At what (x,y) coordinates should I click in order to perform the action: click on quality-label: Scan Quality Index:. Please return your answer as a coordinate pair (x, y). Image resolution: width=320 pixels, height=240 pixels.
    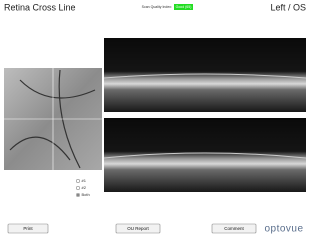
    Looking at the image, I should click on (157, 7).